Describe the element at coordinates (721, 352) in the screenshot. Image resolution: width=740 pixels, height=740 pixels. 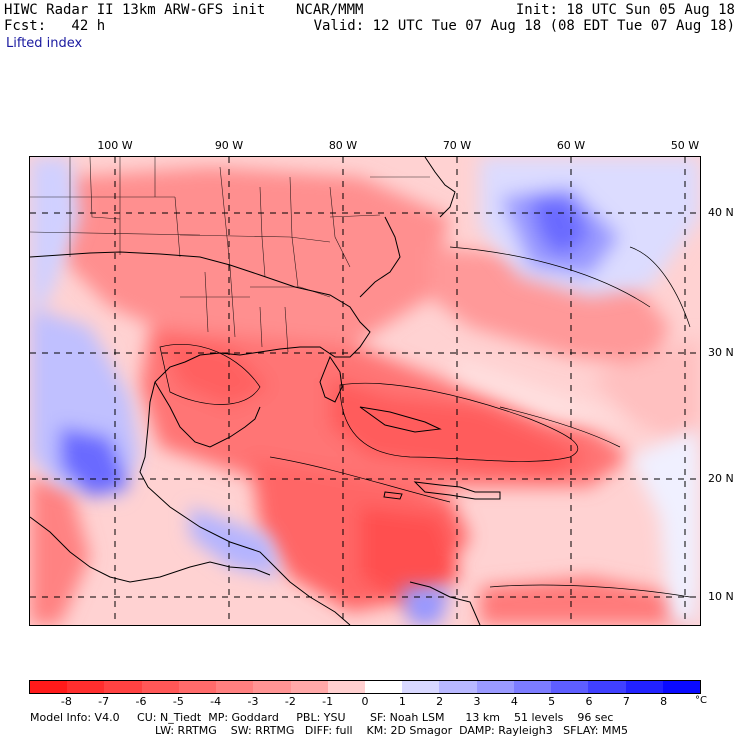
I see `lat-label-30n: 30 N` at that location.